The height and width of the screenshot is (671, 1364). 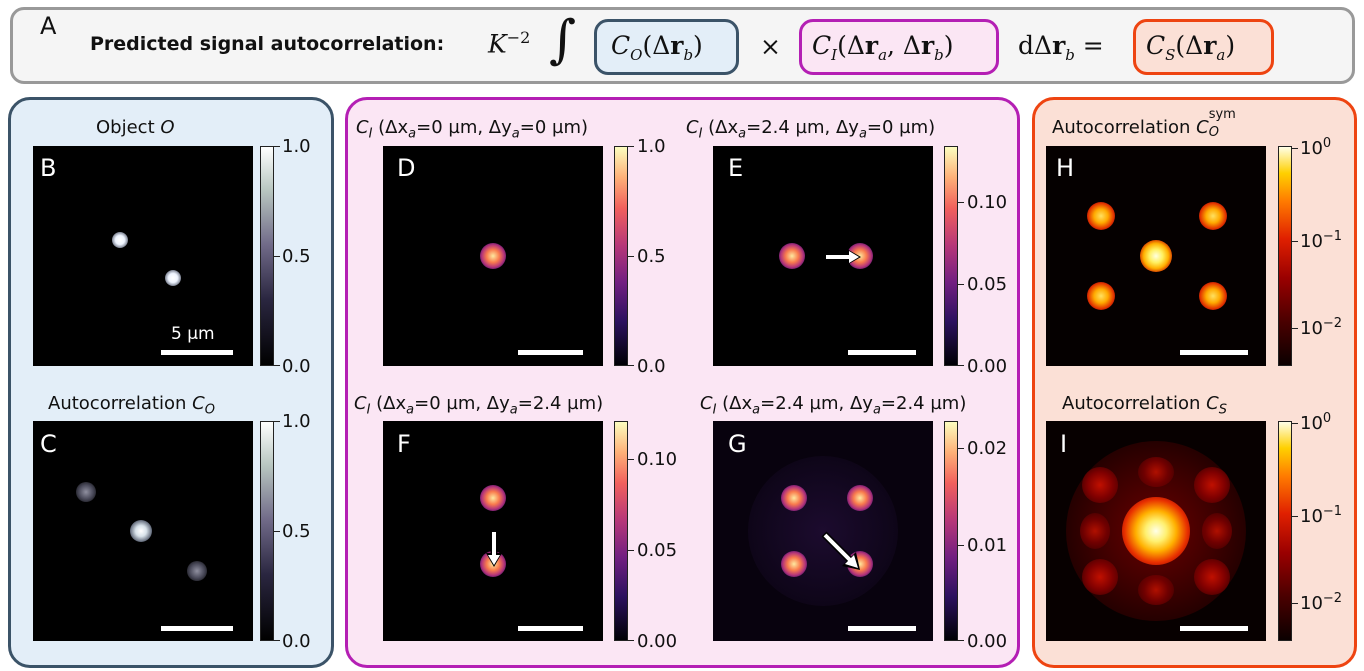 I want to click on g-title-part1: (Δx, so click(x=734, y=403).